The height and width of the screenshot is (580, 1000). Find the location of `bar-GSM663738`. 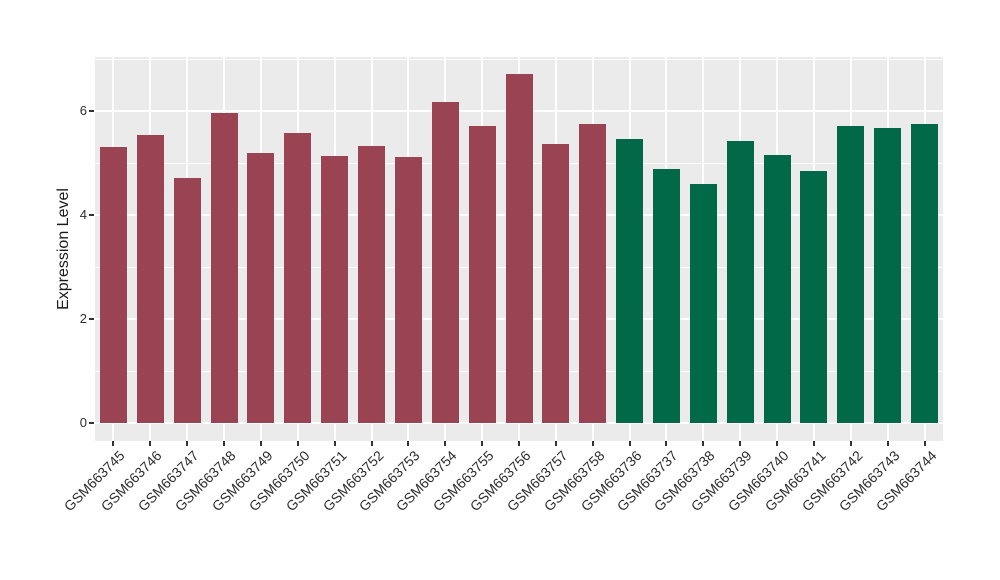

bar-GSM663738 is located at coordinates (703, 303).